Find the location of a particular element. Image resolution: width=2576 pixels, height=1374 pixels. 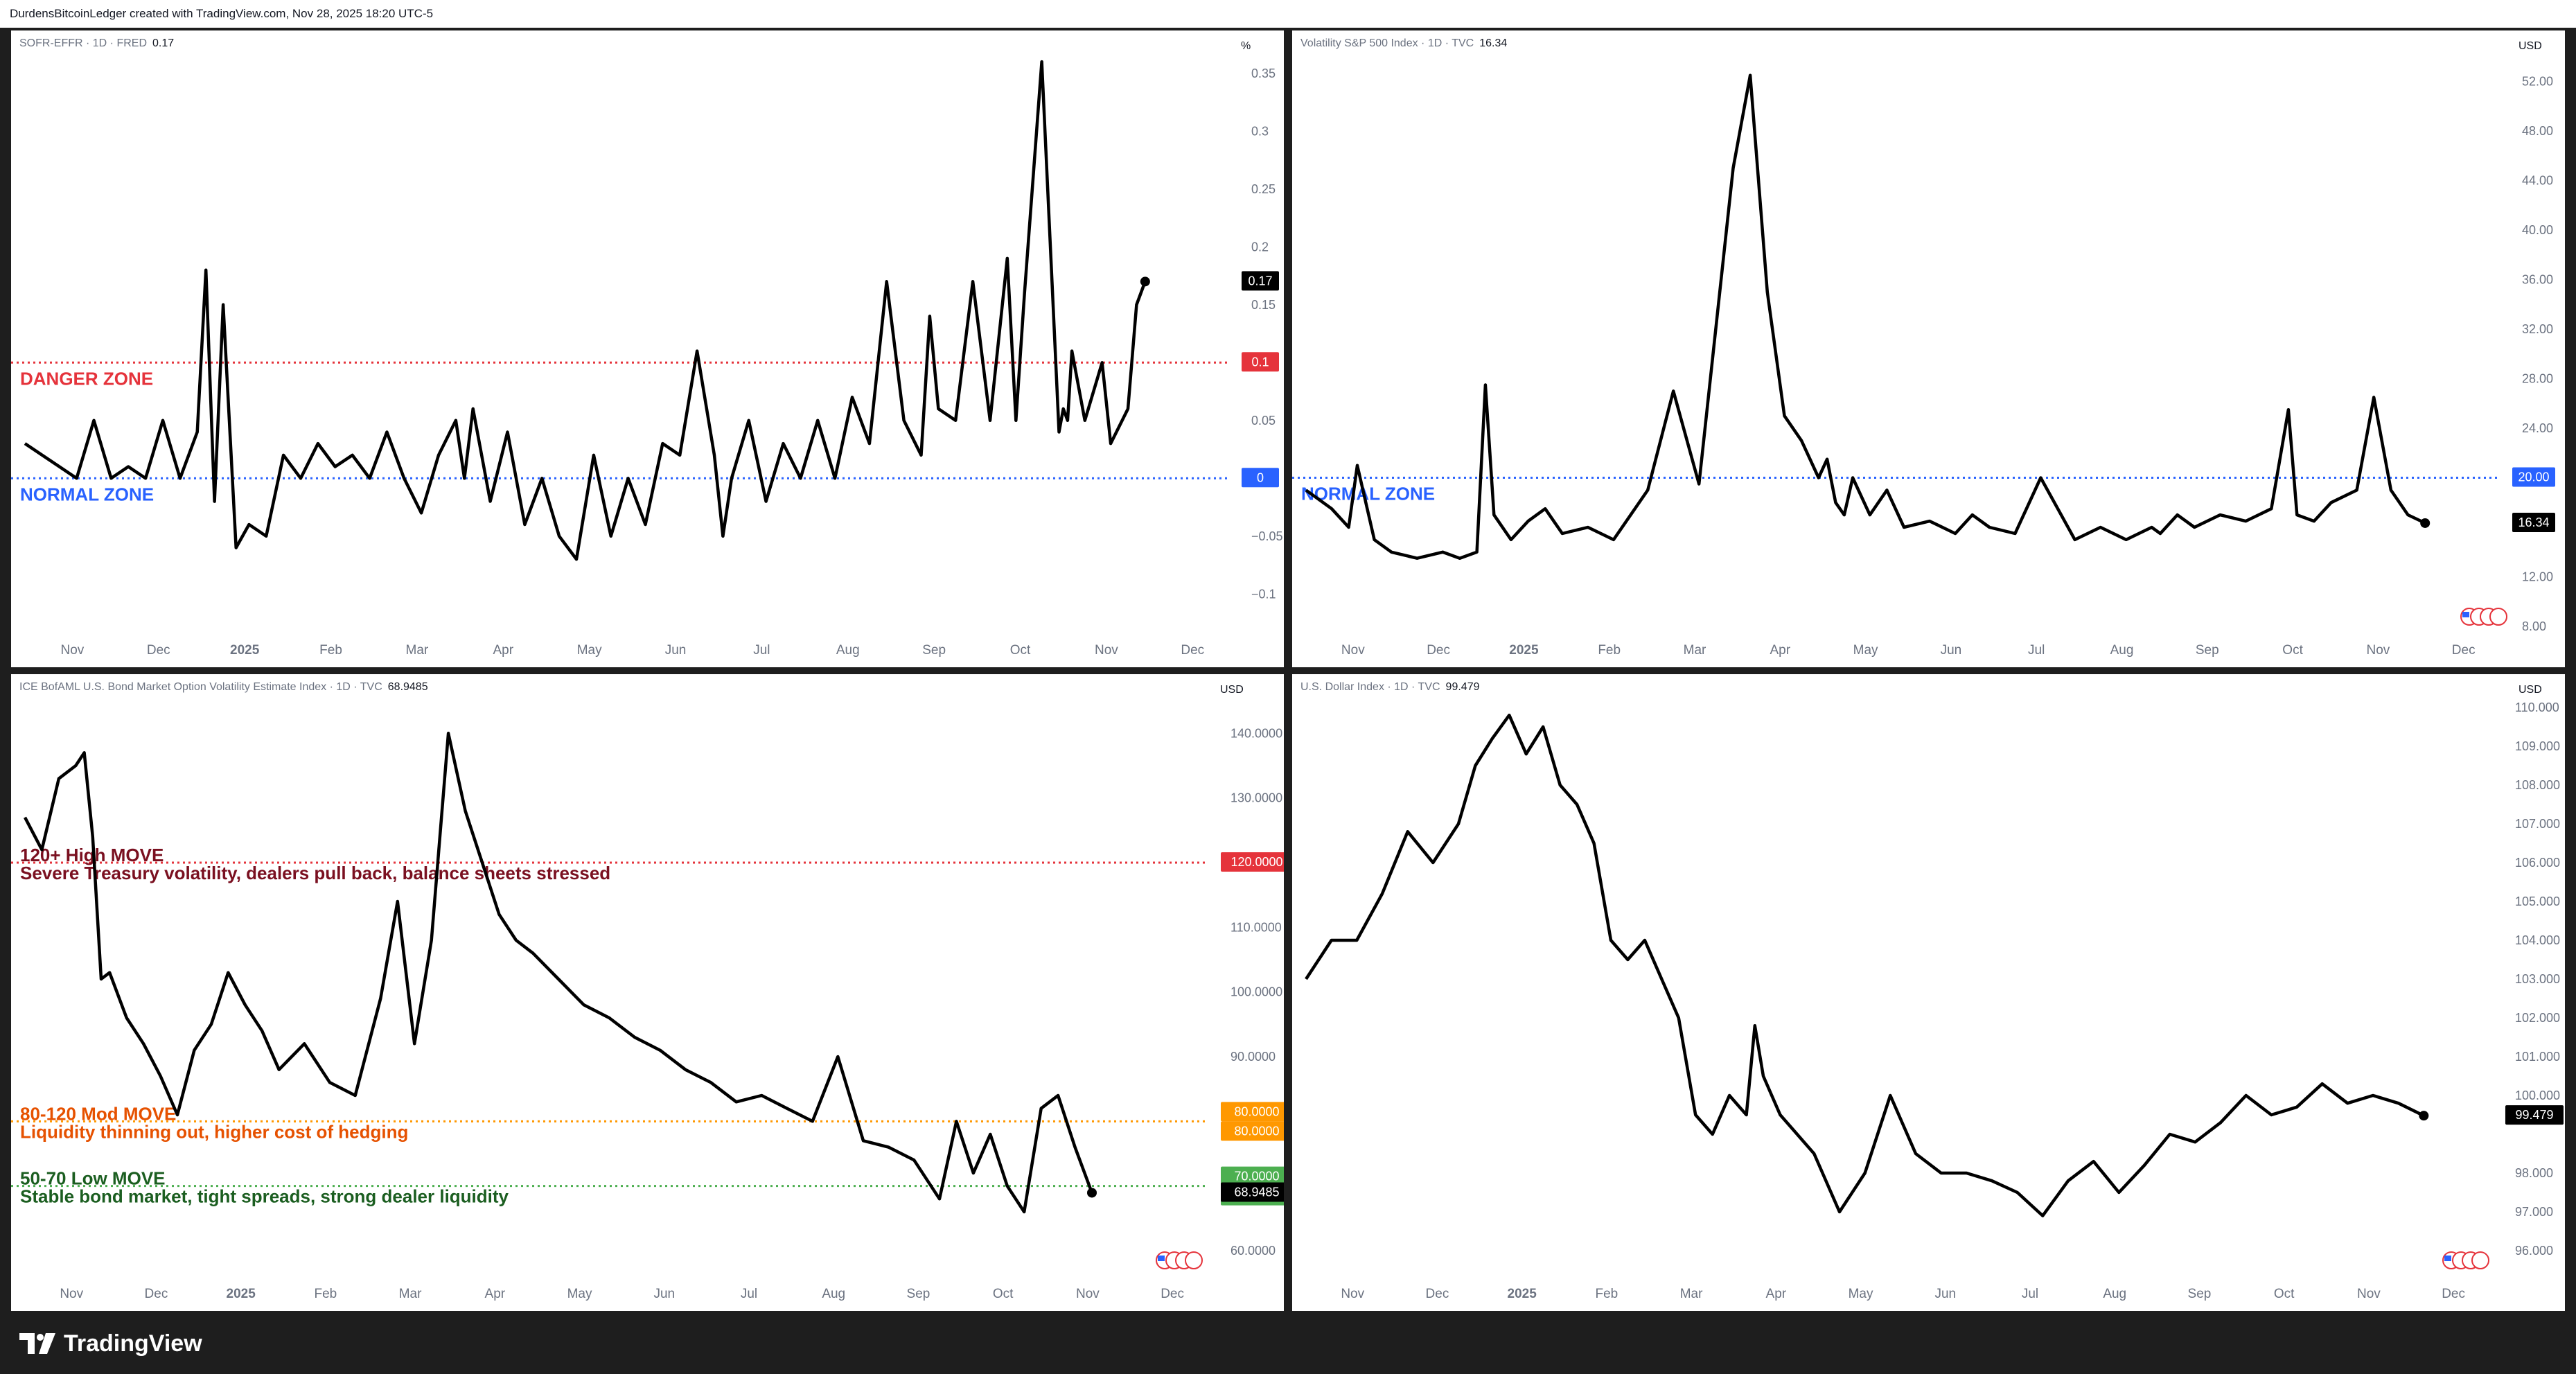

legend-value: 0.17 is located at coordinates (163, 43).